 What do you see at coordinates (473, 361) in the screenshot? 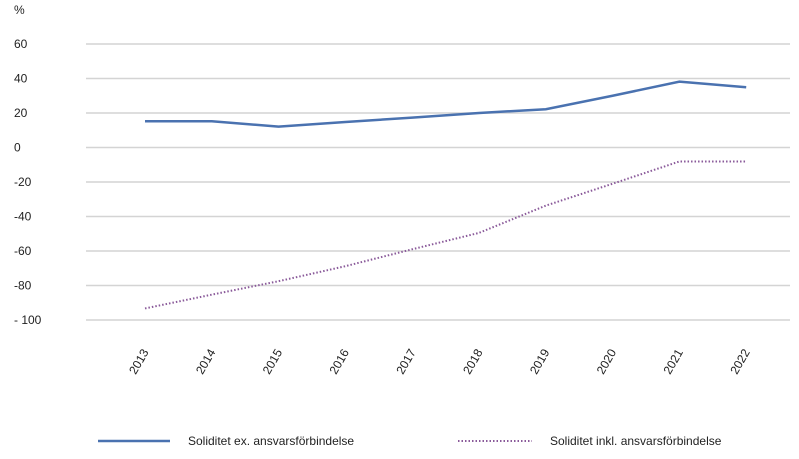
I see `x-tick-label: 2018` at bounding box center [473, 361].